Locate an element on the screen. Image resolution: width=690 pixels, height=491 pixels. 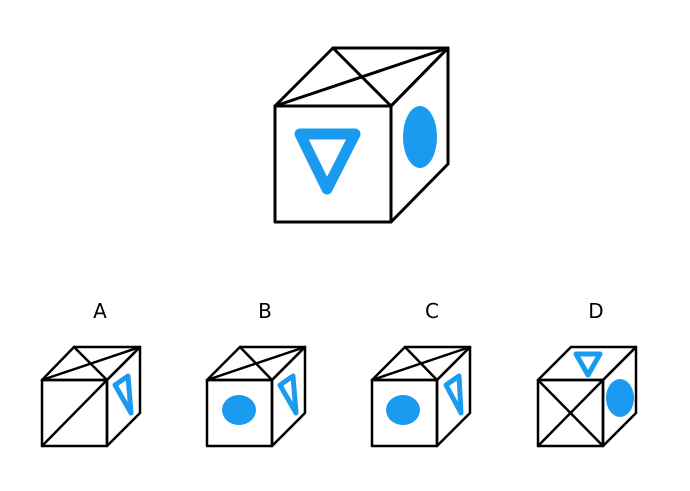
reference-cube-right-face is located at coordinates (419, 135).